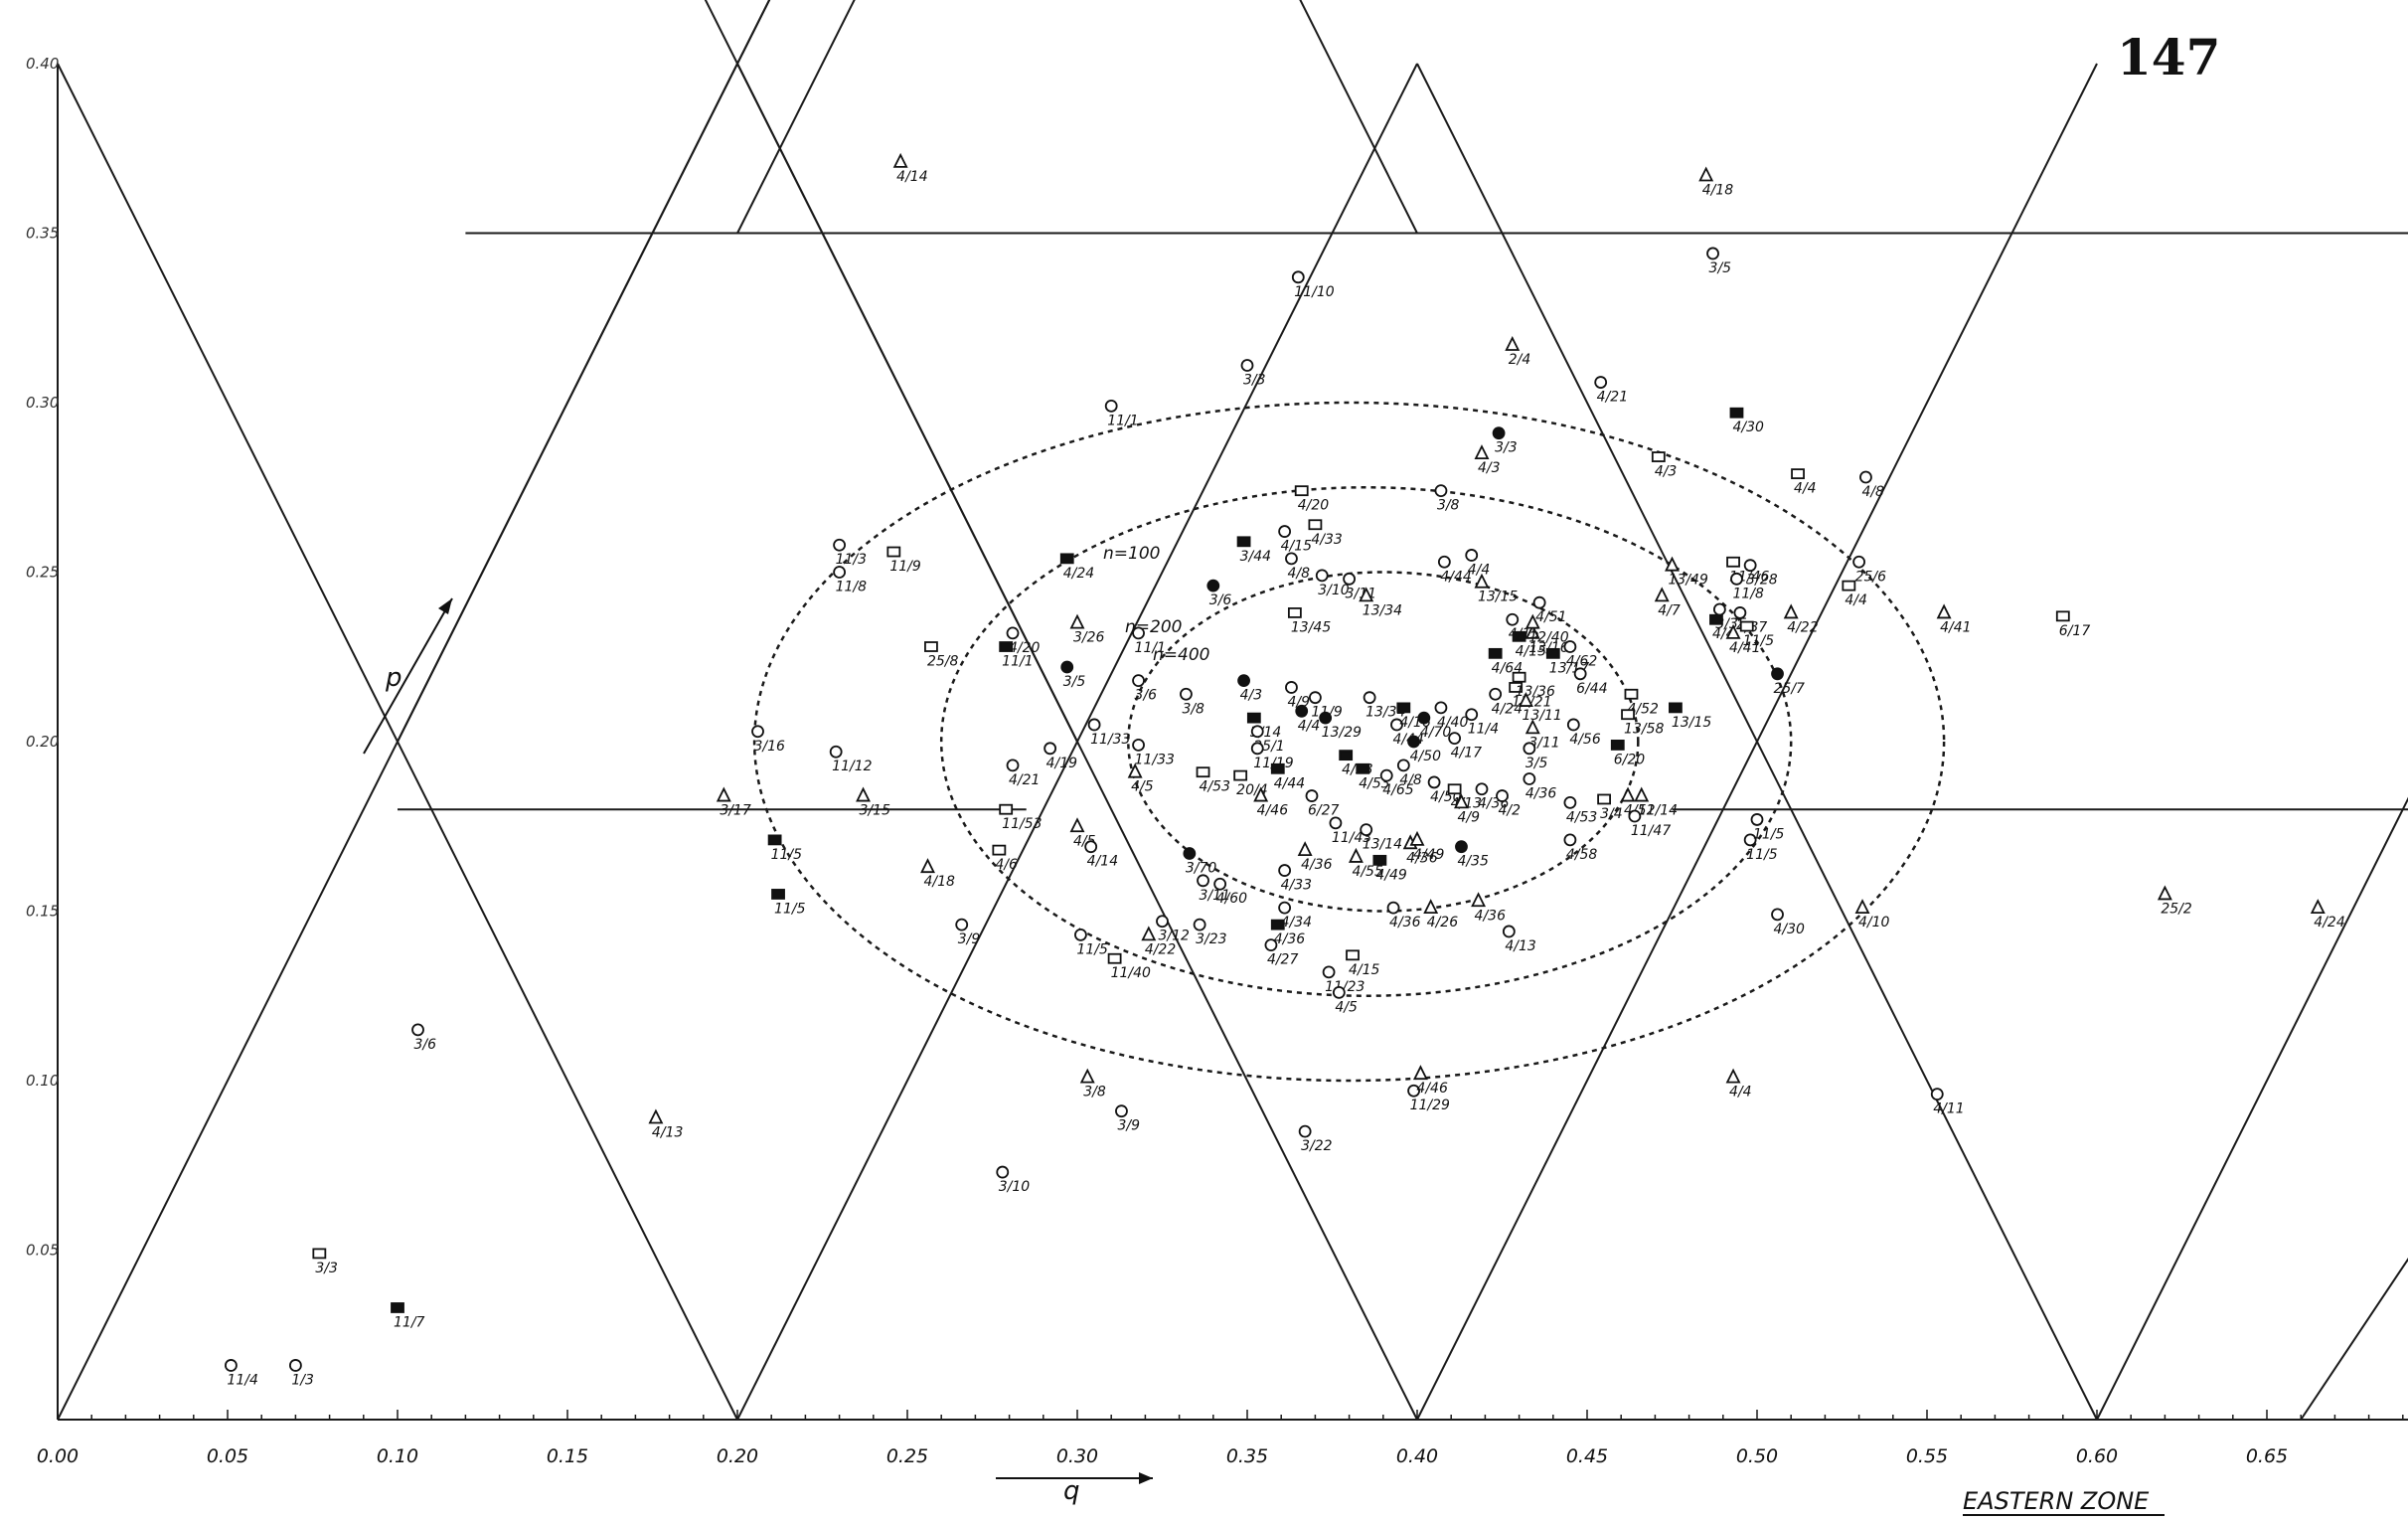 The height and width of the screenshot is (1521, 2408). I want to click on point-label: 3/8, so click(1193, 709).